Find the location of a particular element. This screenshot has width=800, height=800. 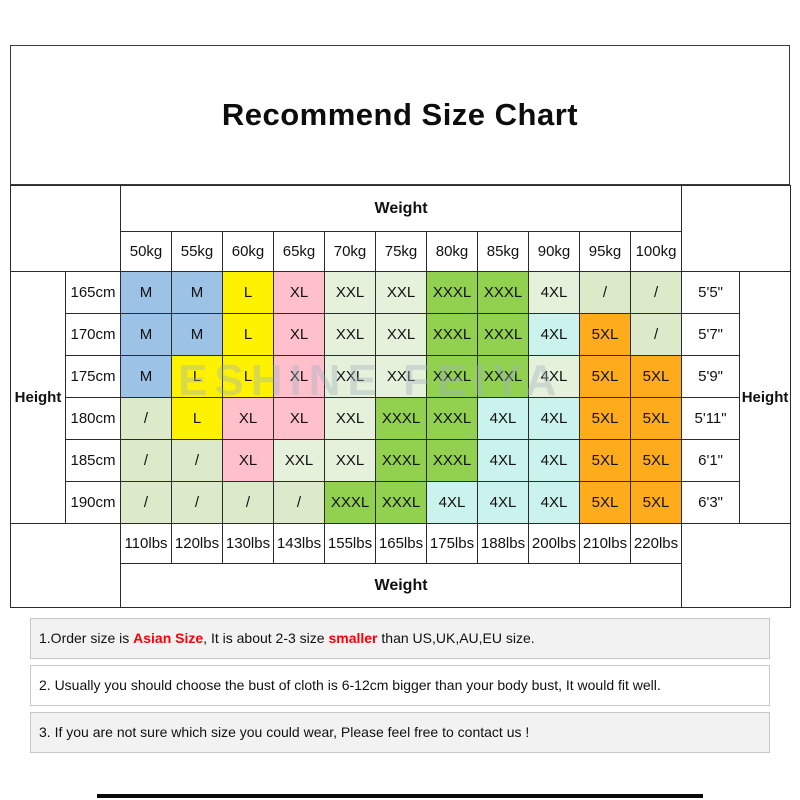

height-cm-cell: 190cm is located at coordinates (93, 502).